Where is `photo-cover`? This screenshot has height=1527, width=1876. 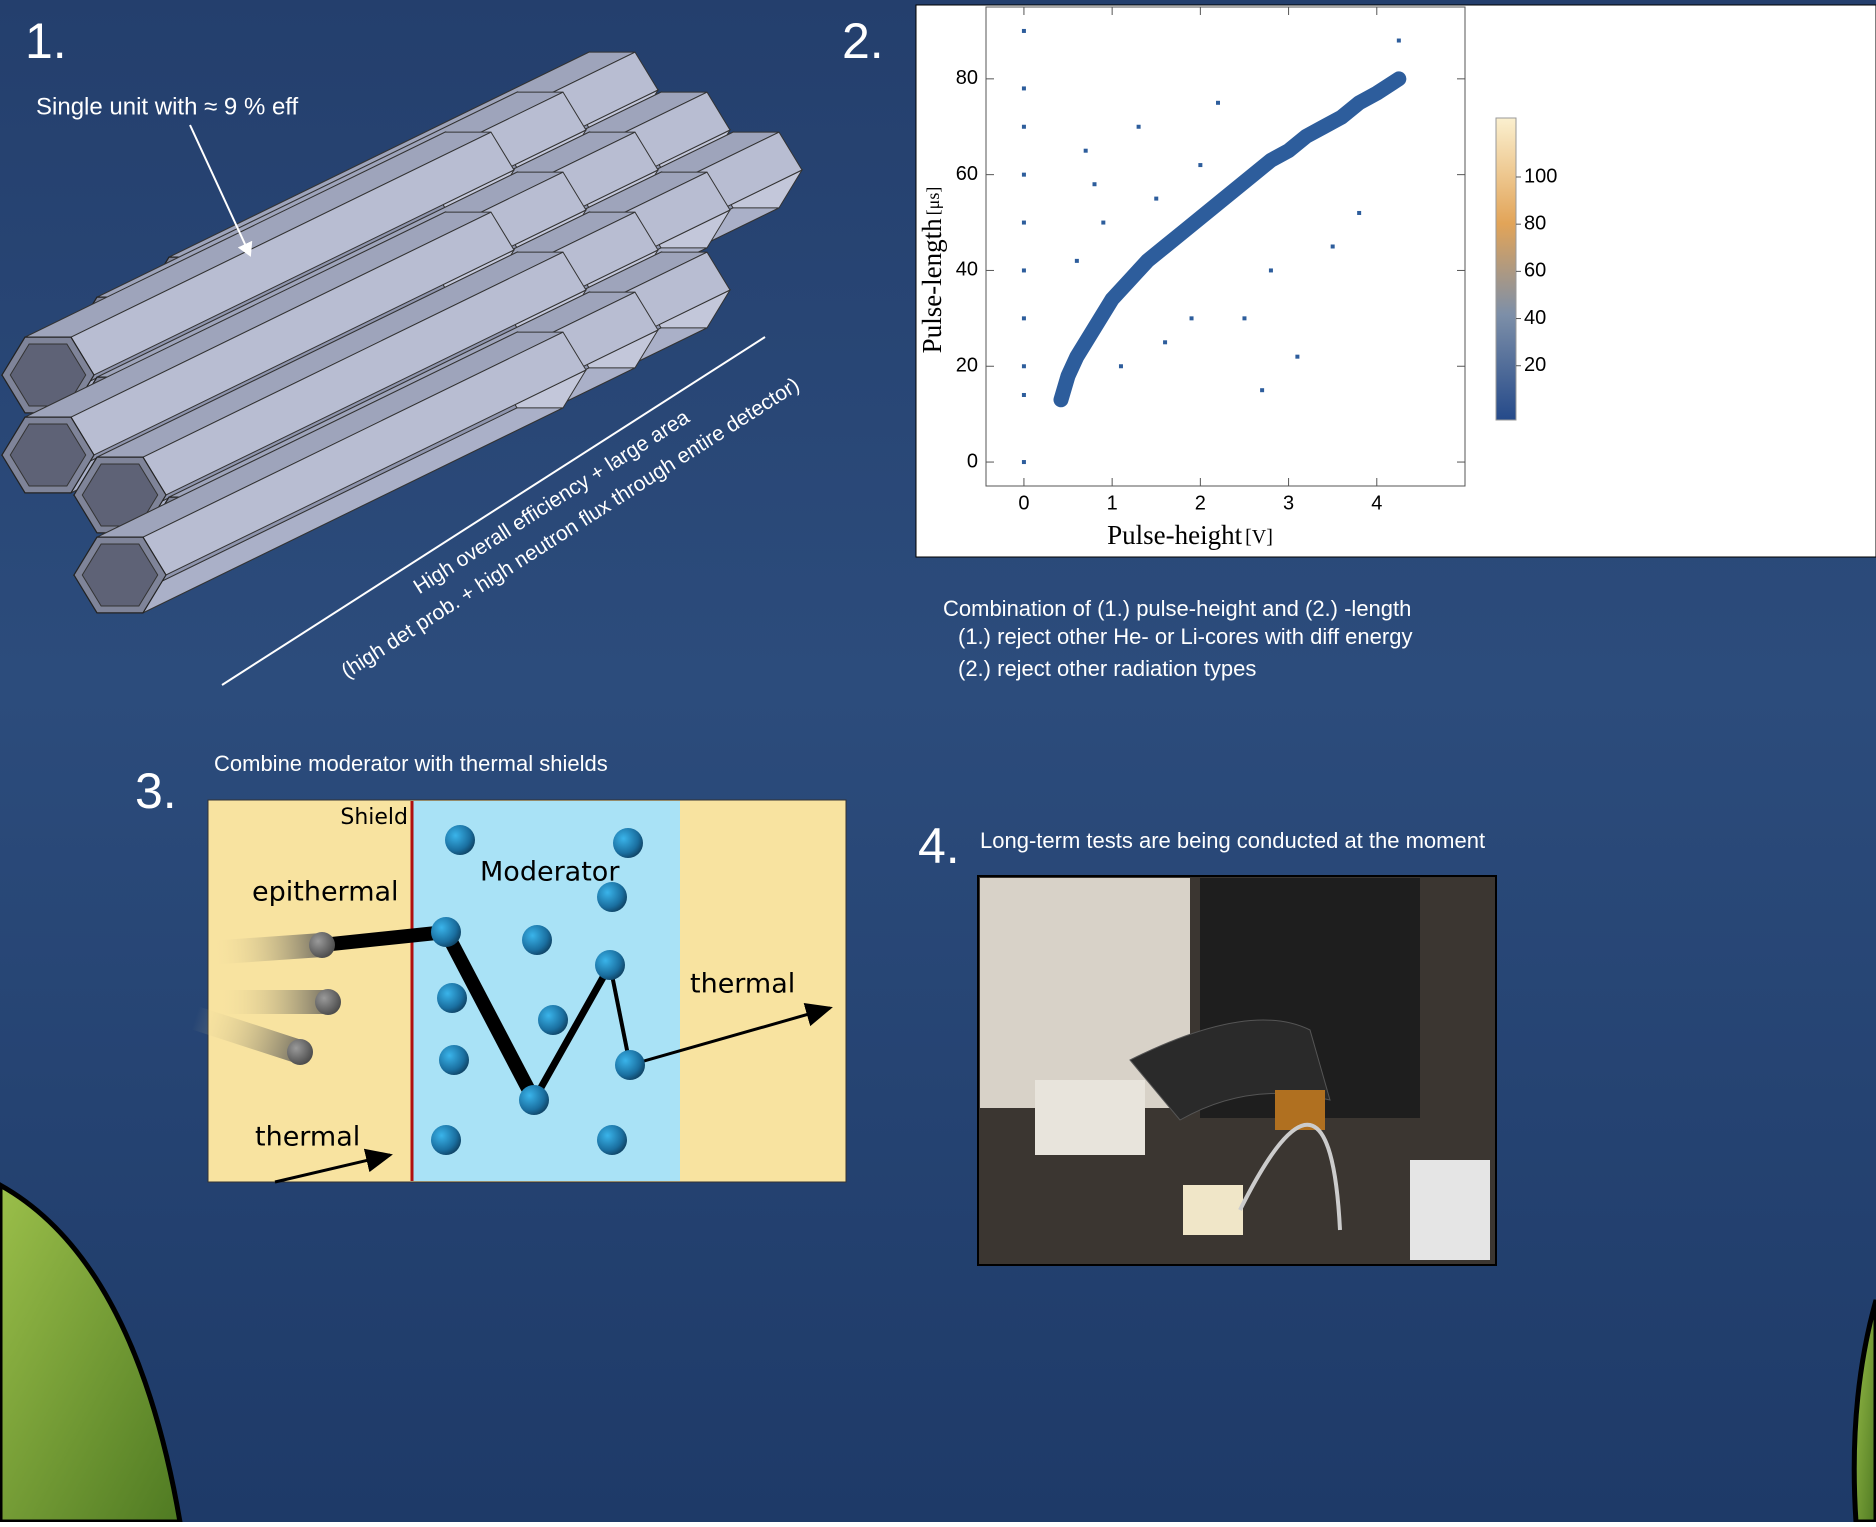
photo-cover is located at coordinates (1230, 1070).